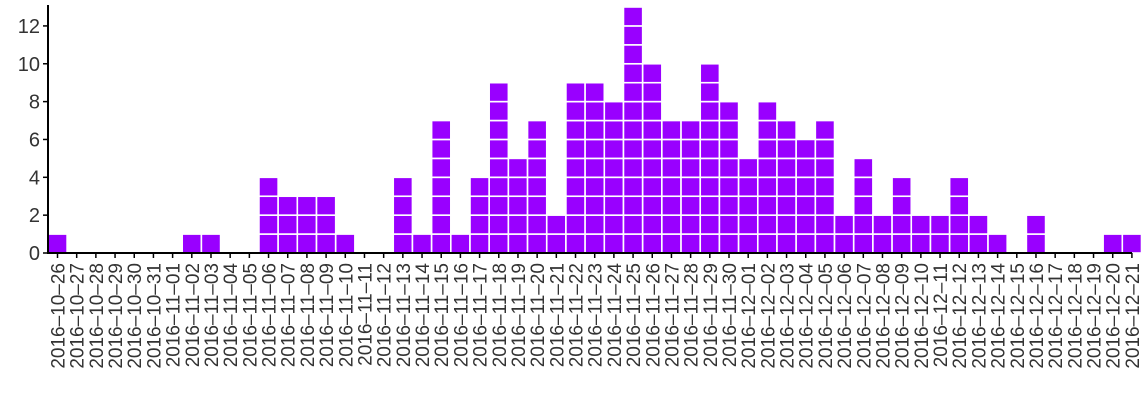 This screenshot has height=406, width=1142. What do you see at coordinates (692, 315) in the screenshot?
I see `x-tick-label: 2016–11–28` at bounding box center [692, 315].